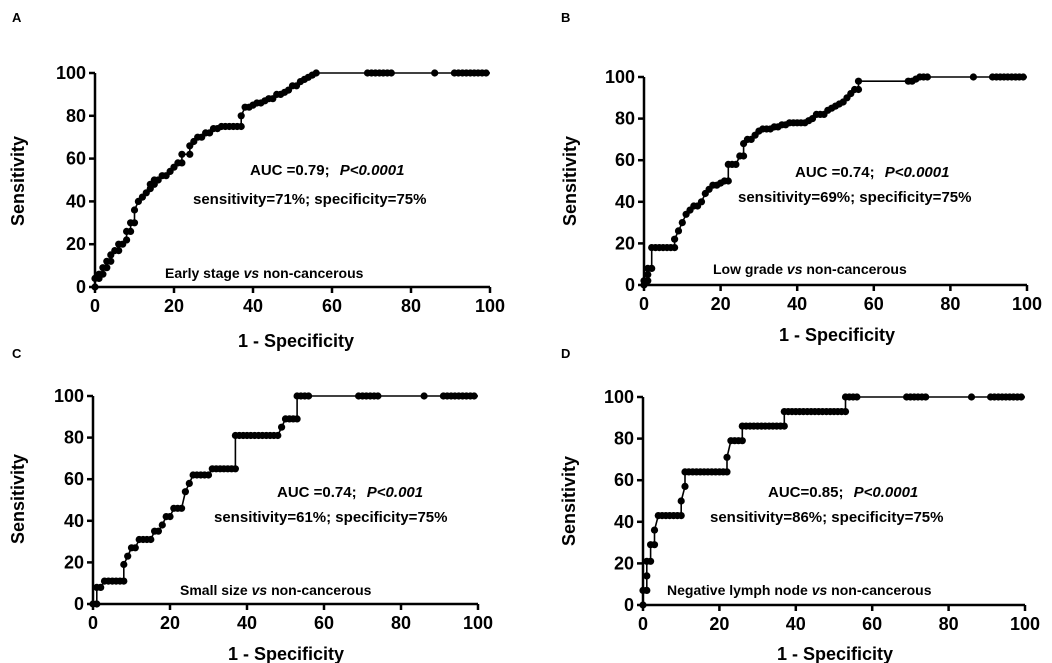 The height and width of the screenshot is (663, 1052). Describe the element at coordinates (95, 306) in the screenshot. I see `panel-a-x-tick-label: 0` at that location.